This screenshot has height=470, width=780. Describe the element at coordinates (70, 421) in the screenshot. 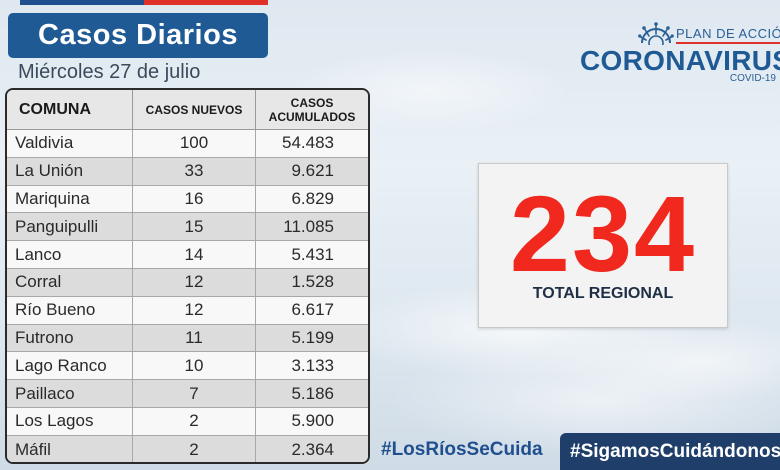

I see `cell-comuna: Los Lagos` at that location.